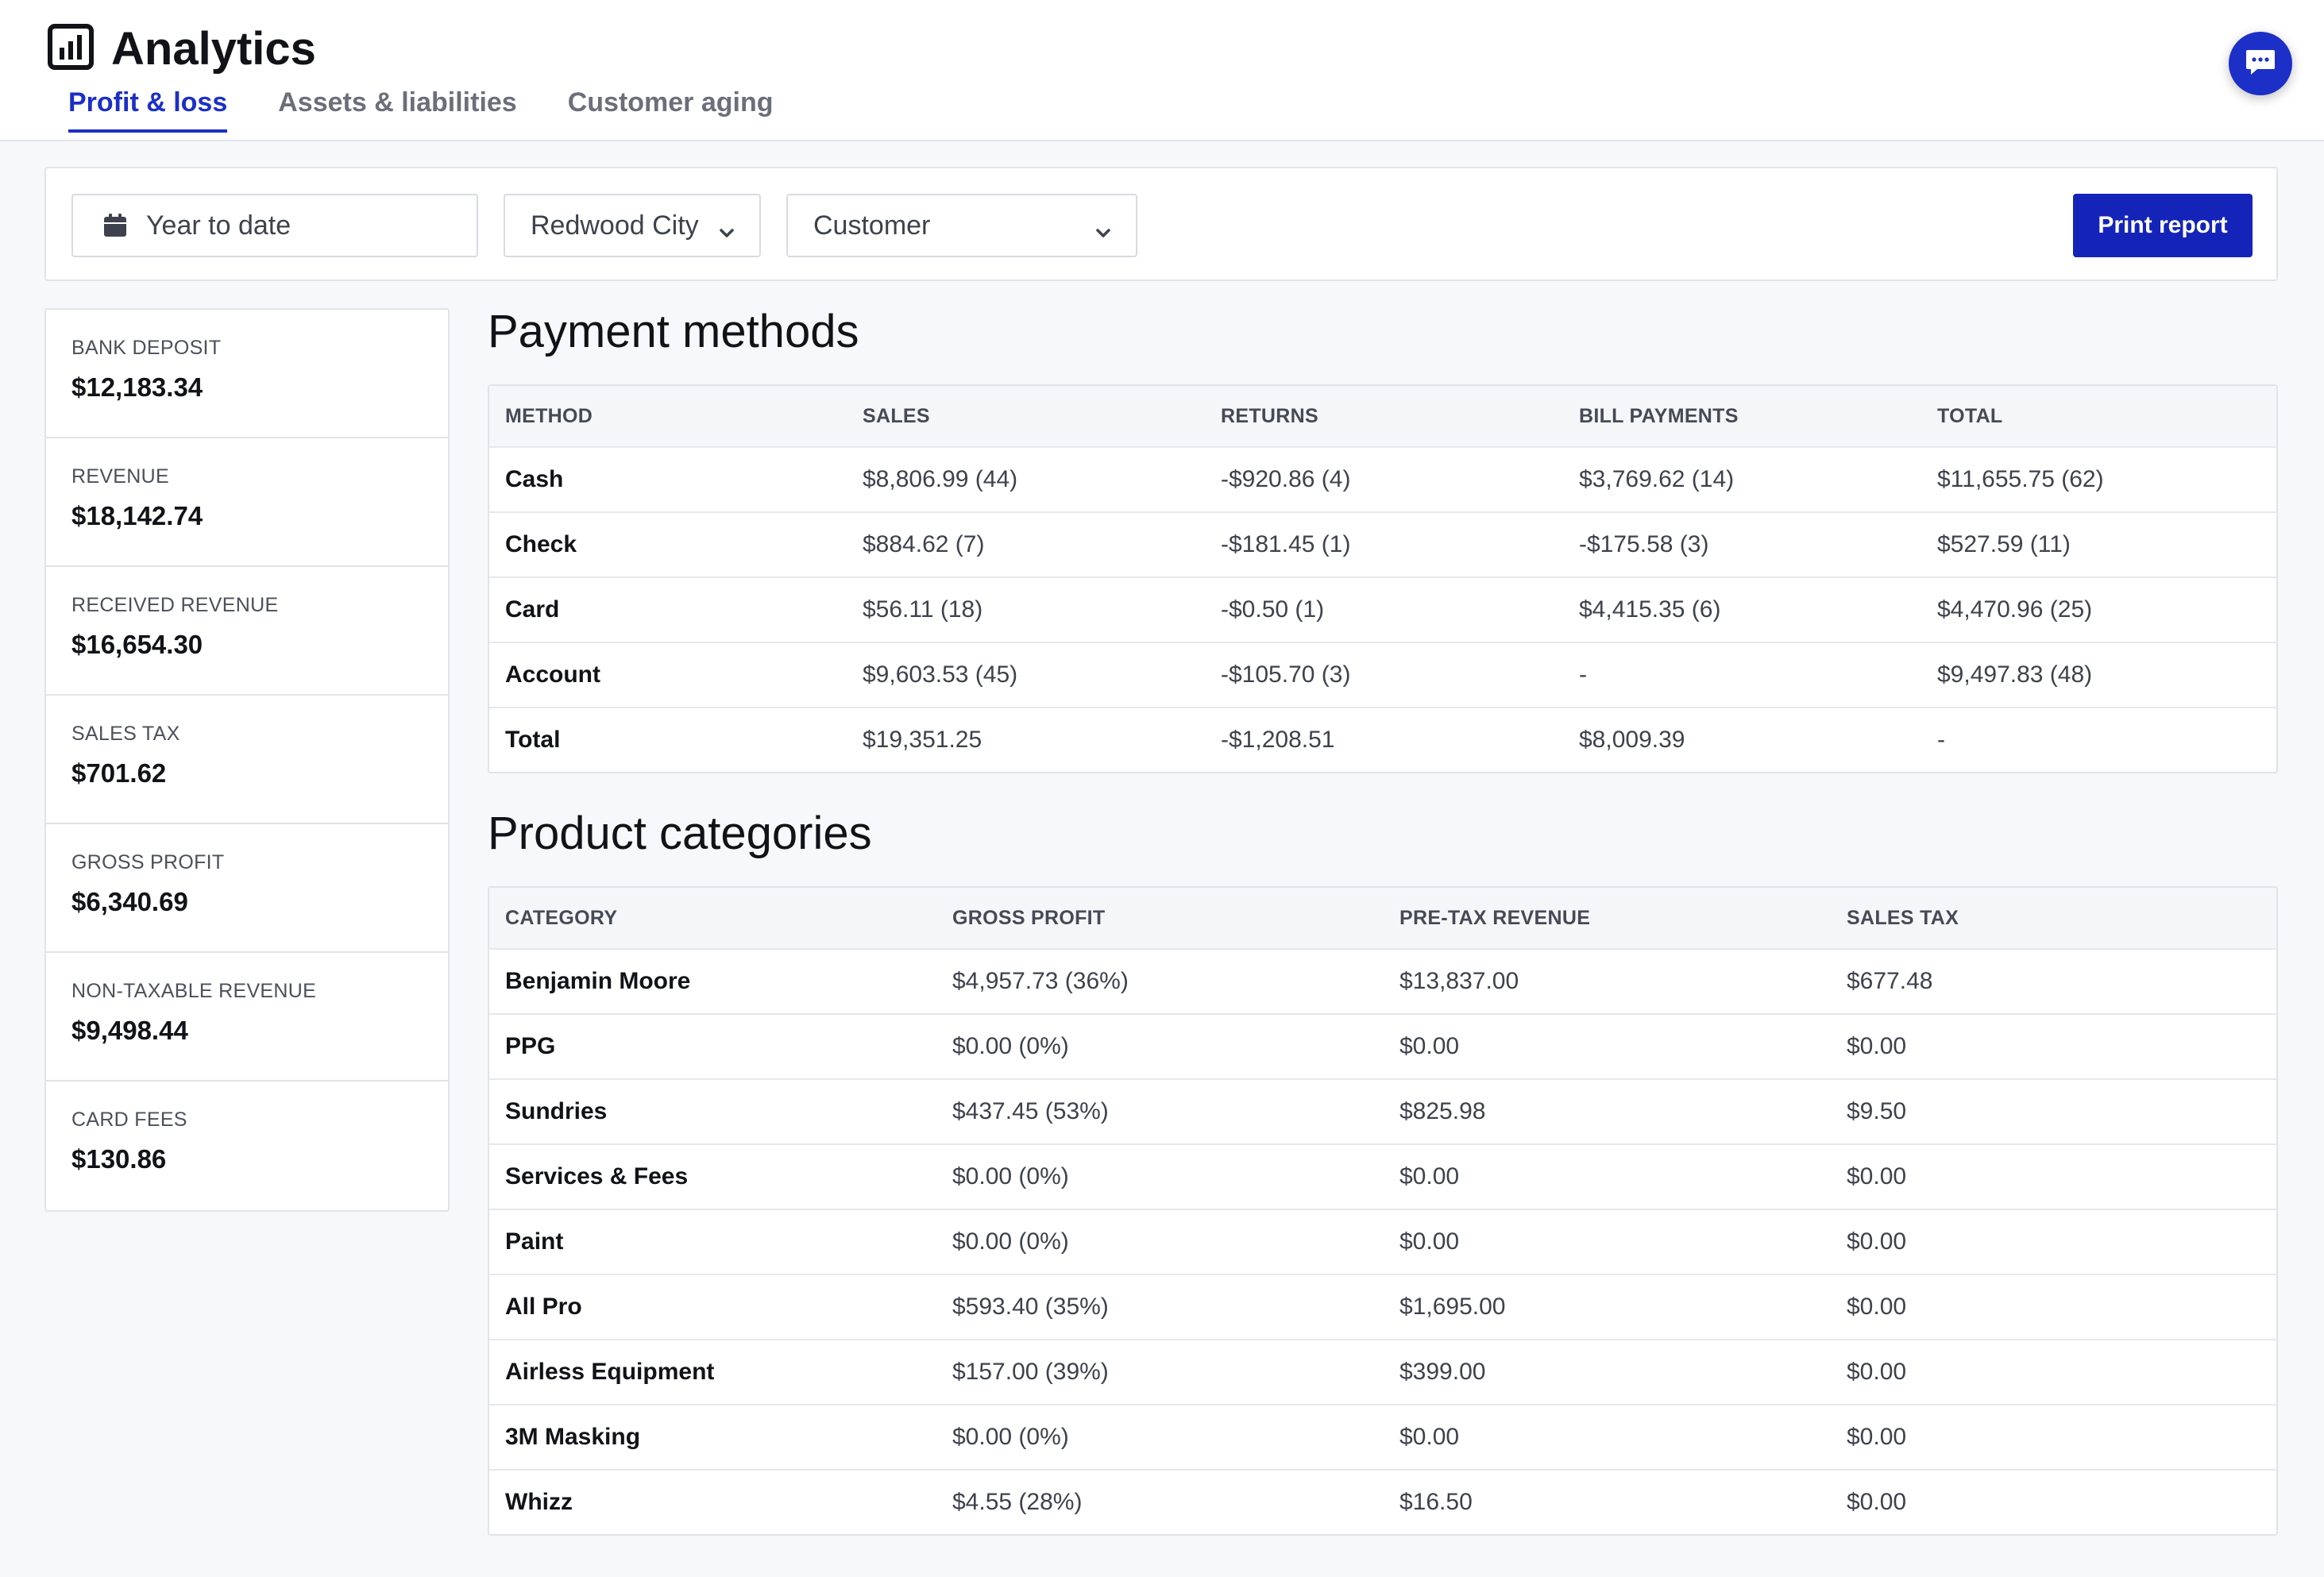  Describe the element at coordinates (146, 348) in the screenshot. I see `stat-label: BANK DEPOSIT` at that location.